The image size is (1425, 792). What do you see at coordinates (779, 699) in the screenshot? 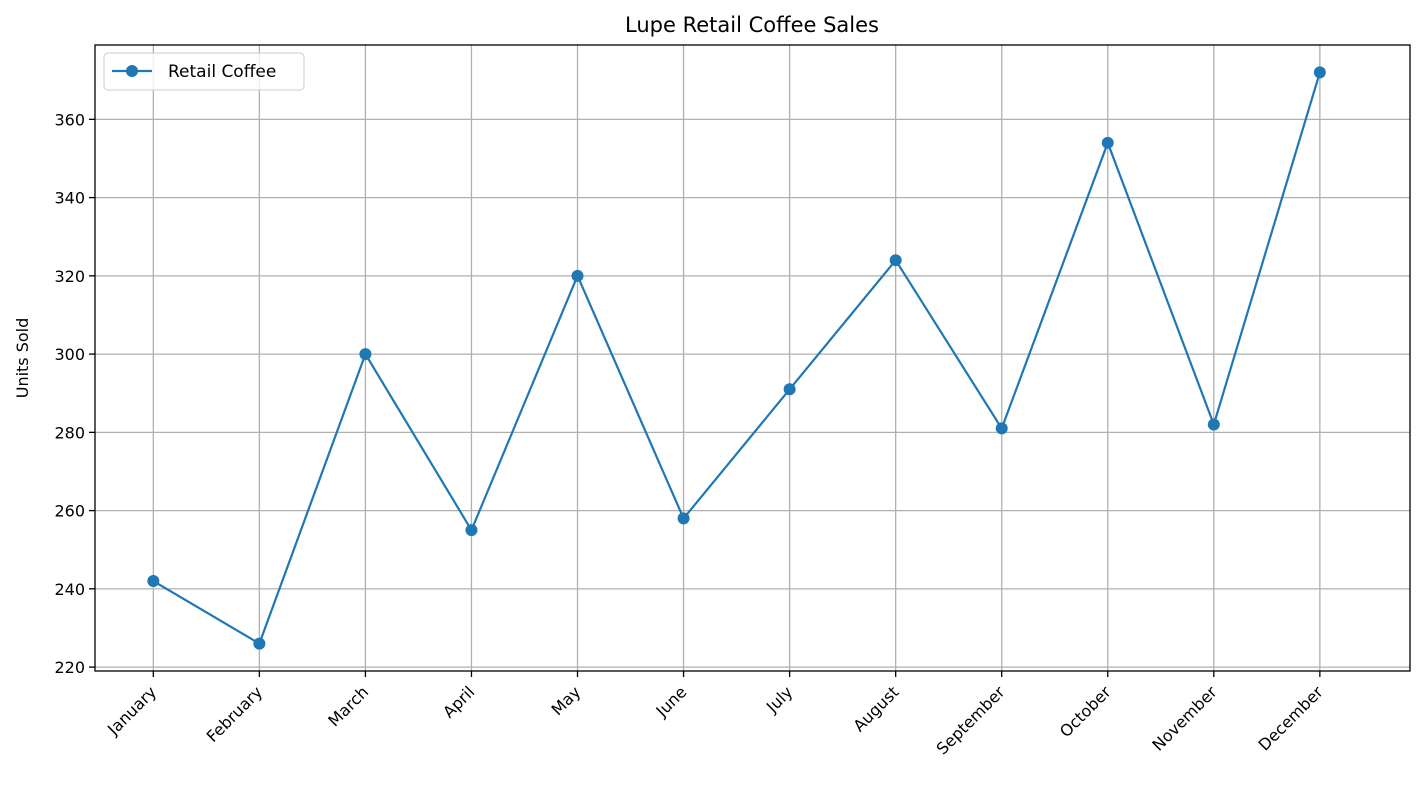
I see `x-tick-label: July` at bounding box center [779, 699].